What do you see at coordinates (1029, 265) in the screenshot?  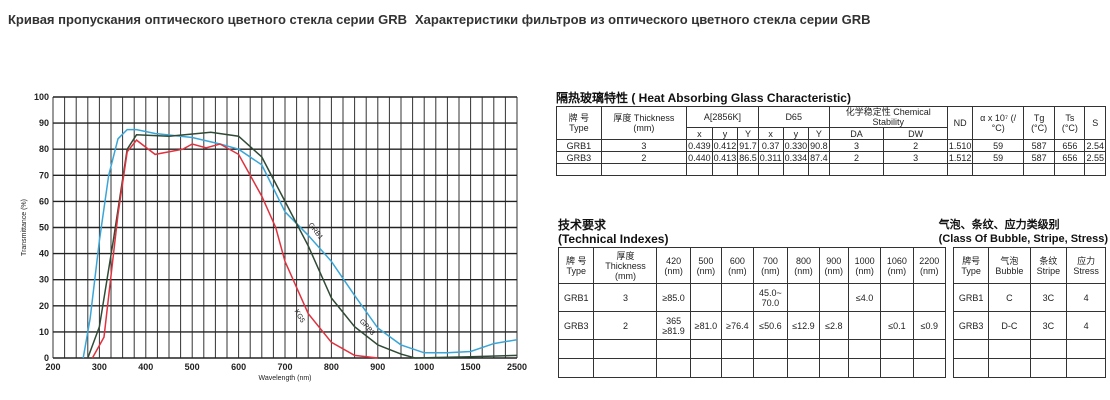 I see `table-header-row: 牌号 Type 气泡 Bubble 条纹 Stripe 应力 Stress` at bounding box center [1029, 265].